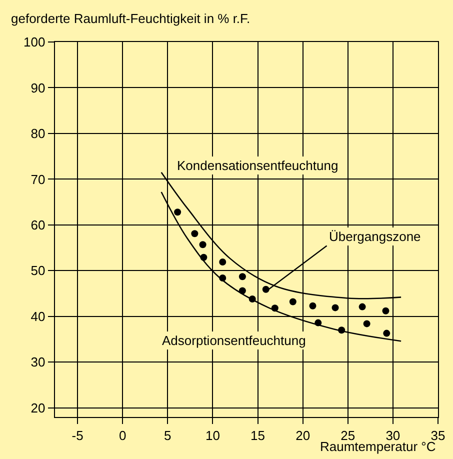 This screenshot has height=459, width=453. Describe the element at coordinates (234, 340) in the screenshot. I see `annotation: Adsorptionsentfeuchtung` at that location.